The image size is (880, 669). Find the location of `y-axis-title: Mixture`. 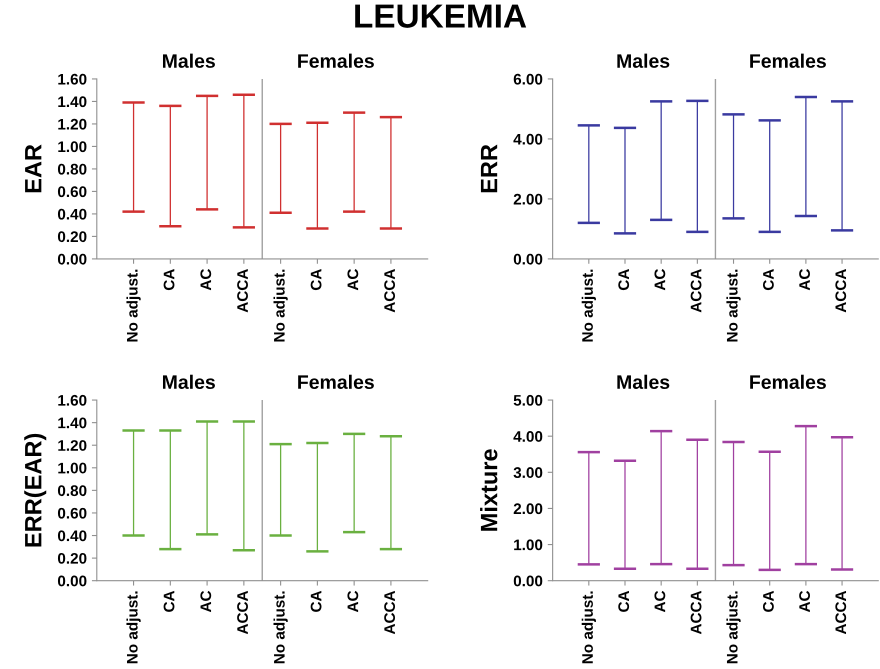

y-axis-title: Mixture is located at coordinates (489, 490).